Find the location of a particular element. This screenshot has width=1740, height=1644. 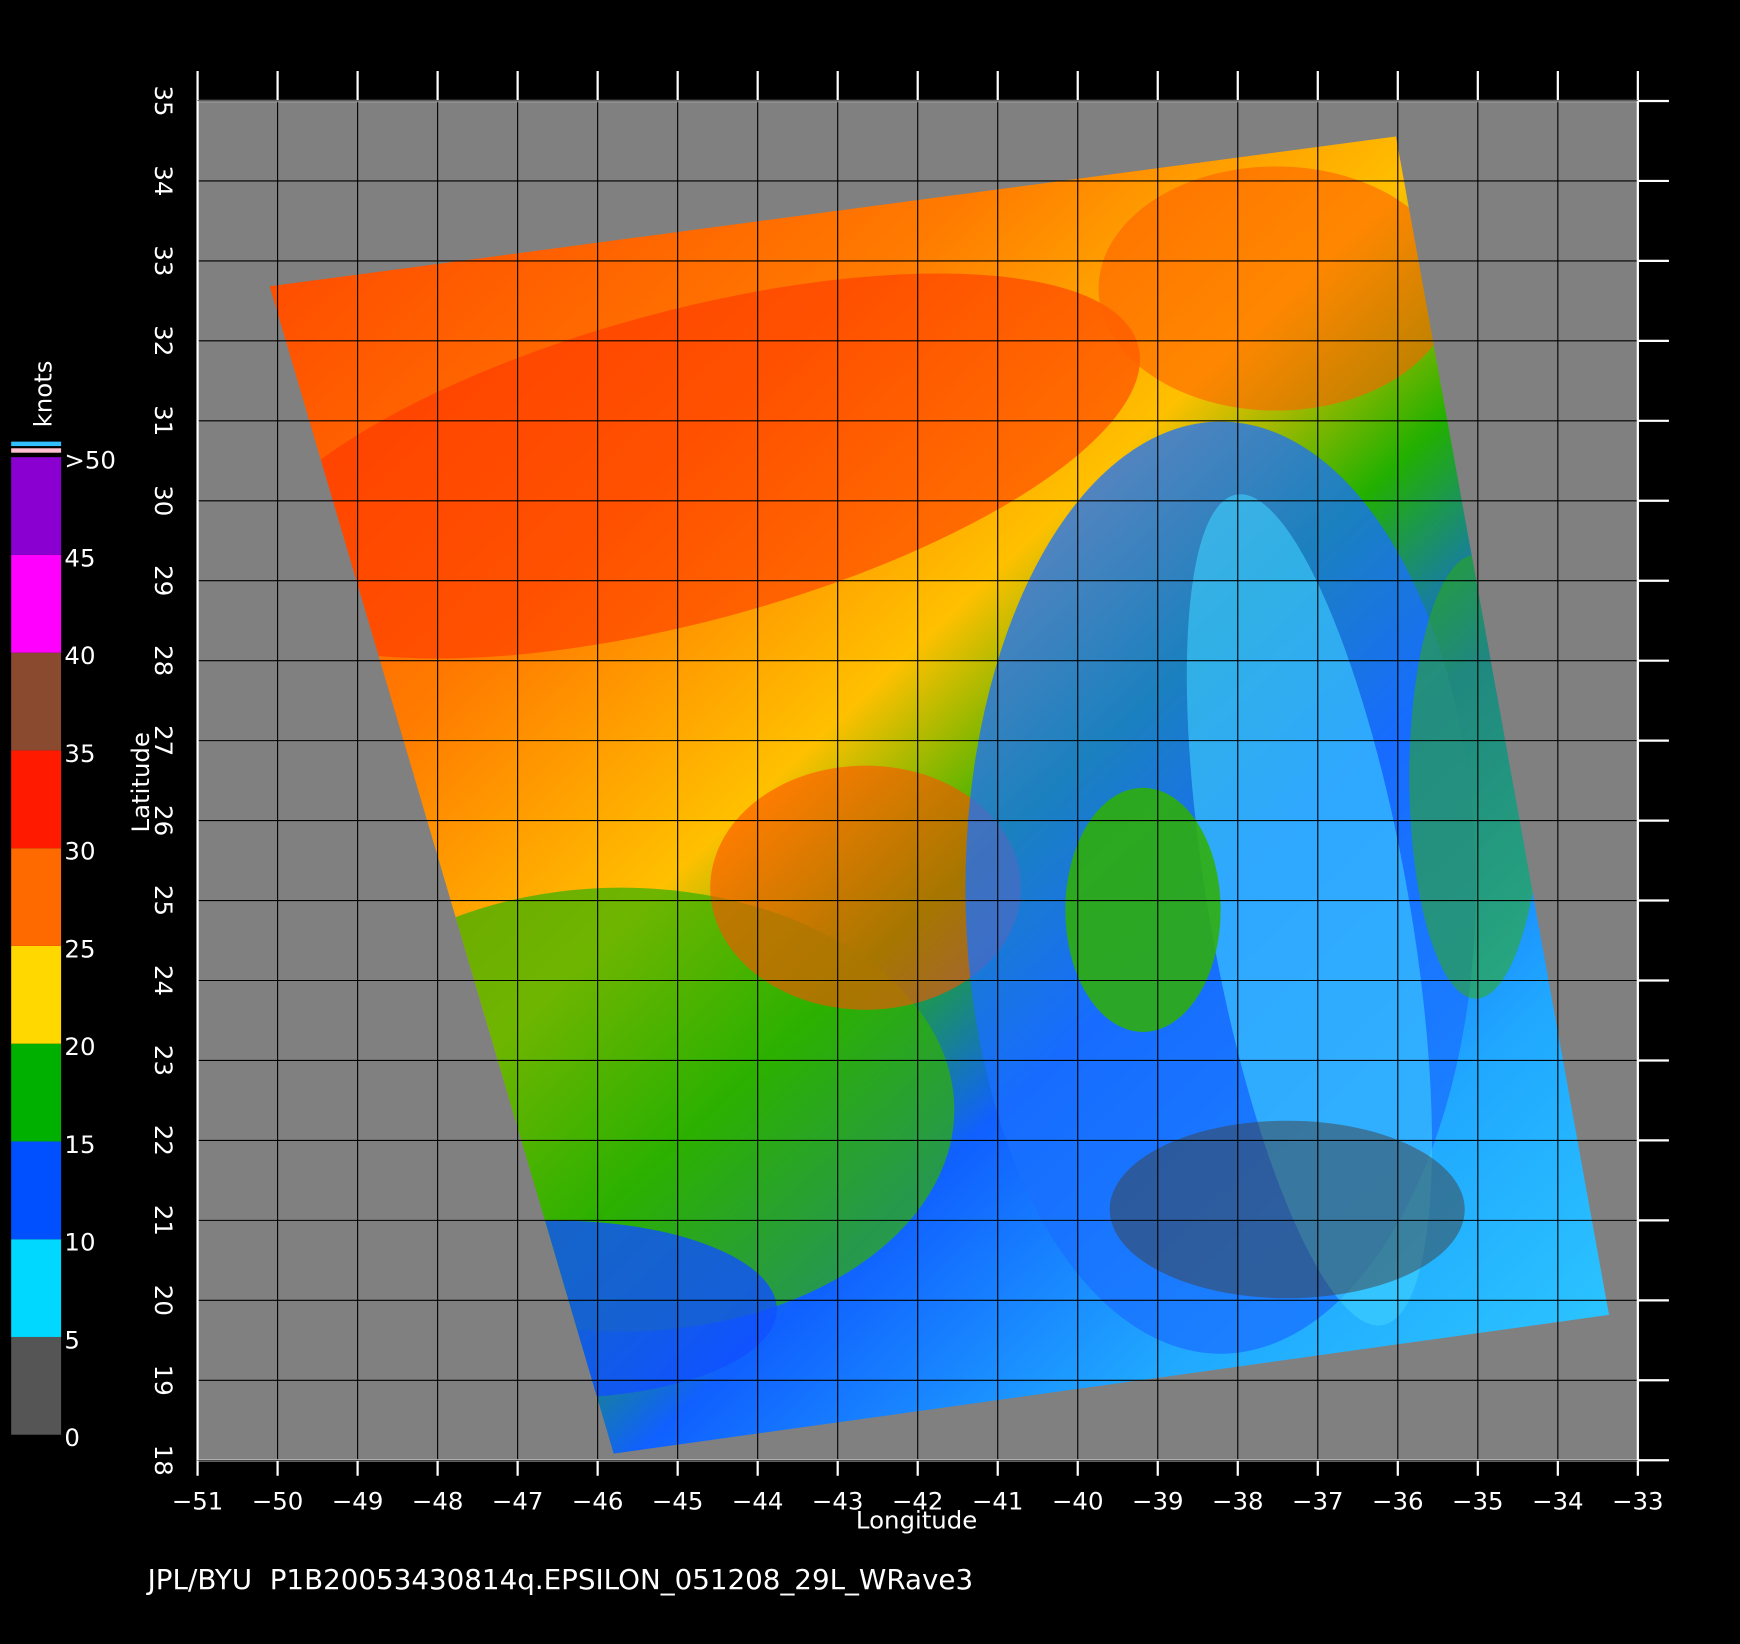

x-tick-label: −41 is located at coordinates (998, 1500).